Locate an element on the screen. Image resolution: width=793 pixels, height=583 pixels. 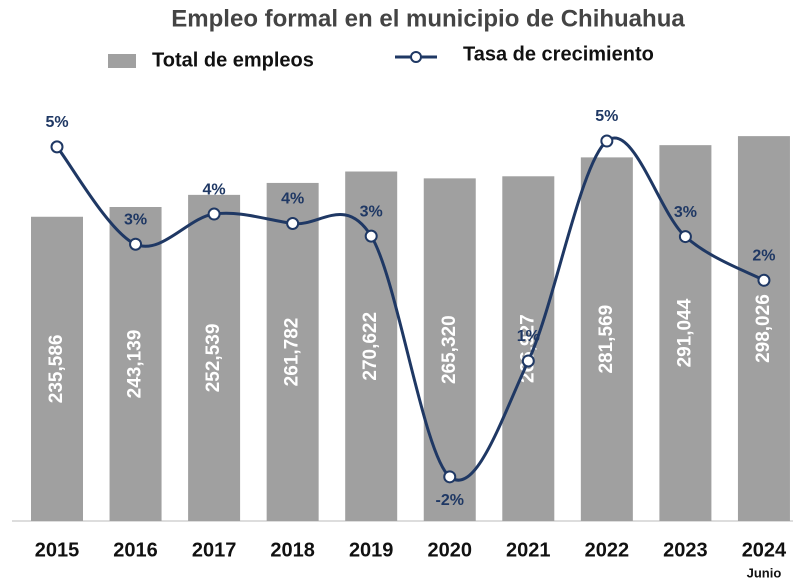
bar-value-label: 281,569 is located at coordinates (606, 339).